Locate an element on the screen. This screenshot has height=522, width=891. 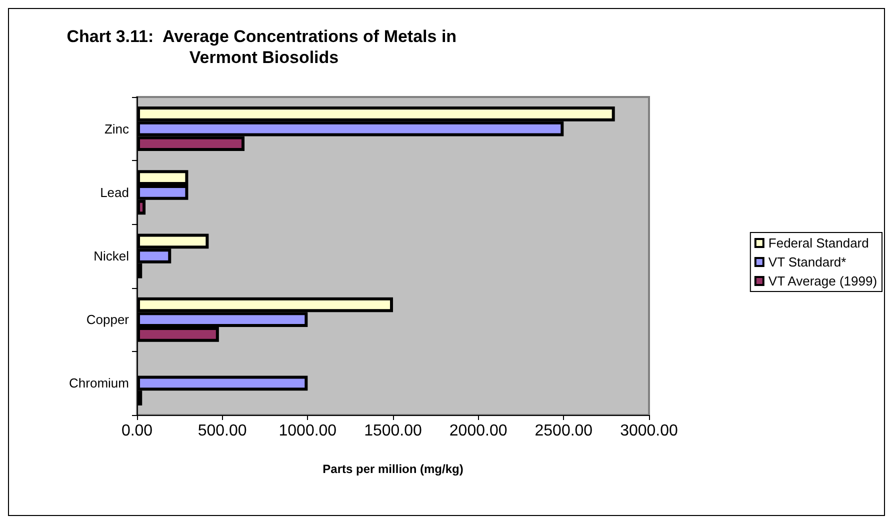
x-tick-label: 1000.00 is located at coordinates (307, 431).